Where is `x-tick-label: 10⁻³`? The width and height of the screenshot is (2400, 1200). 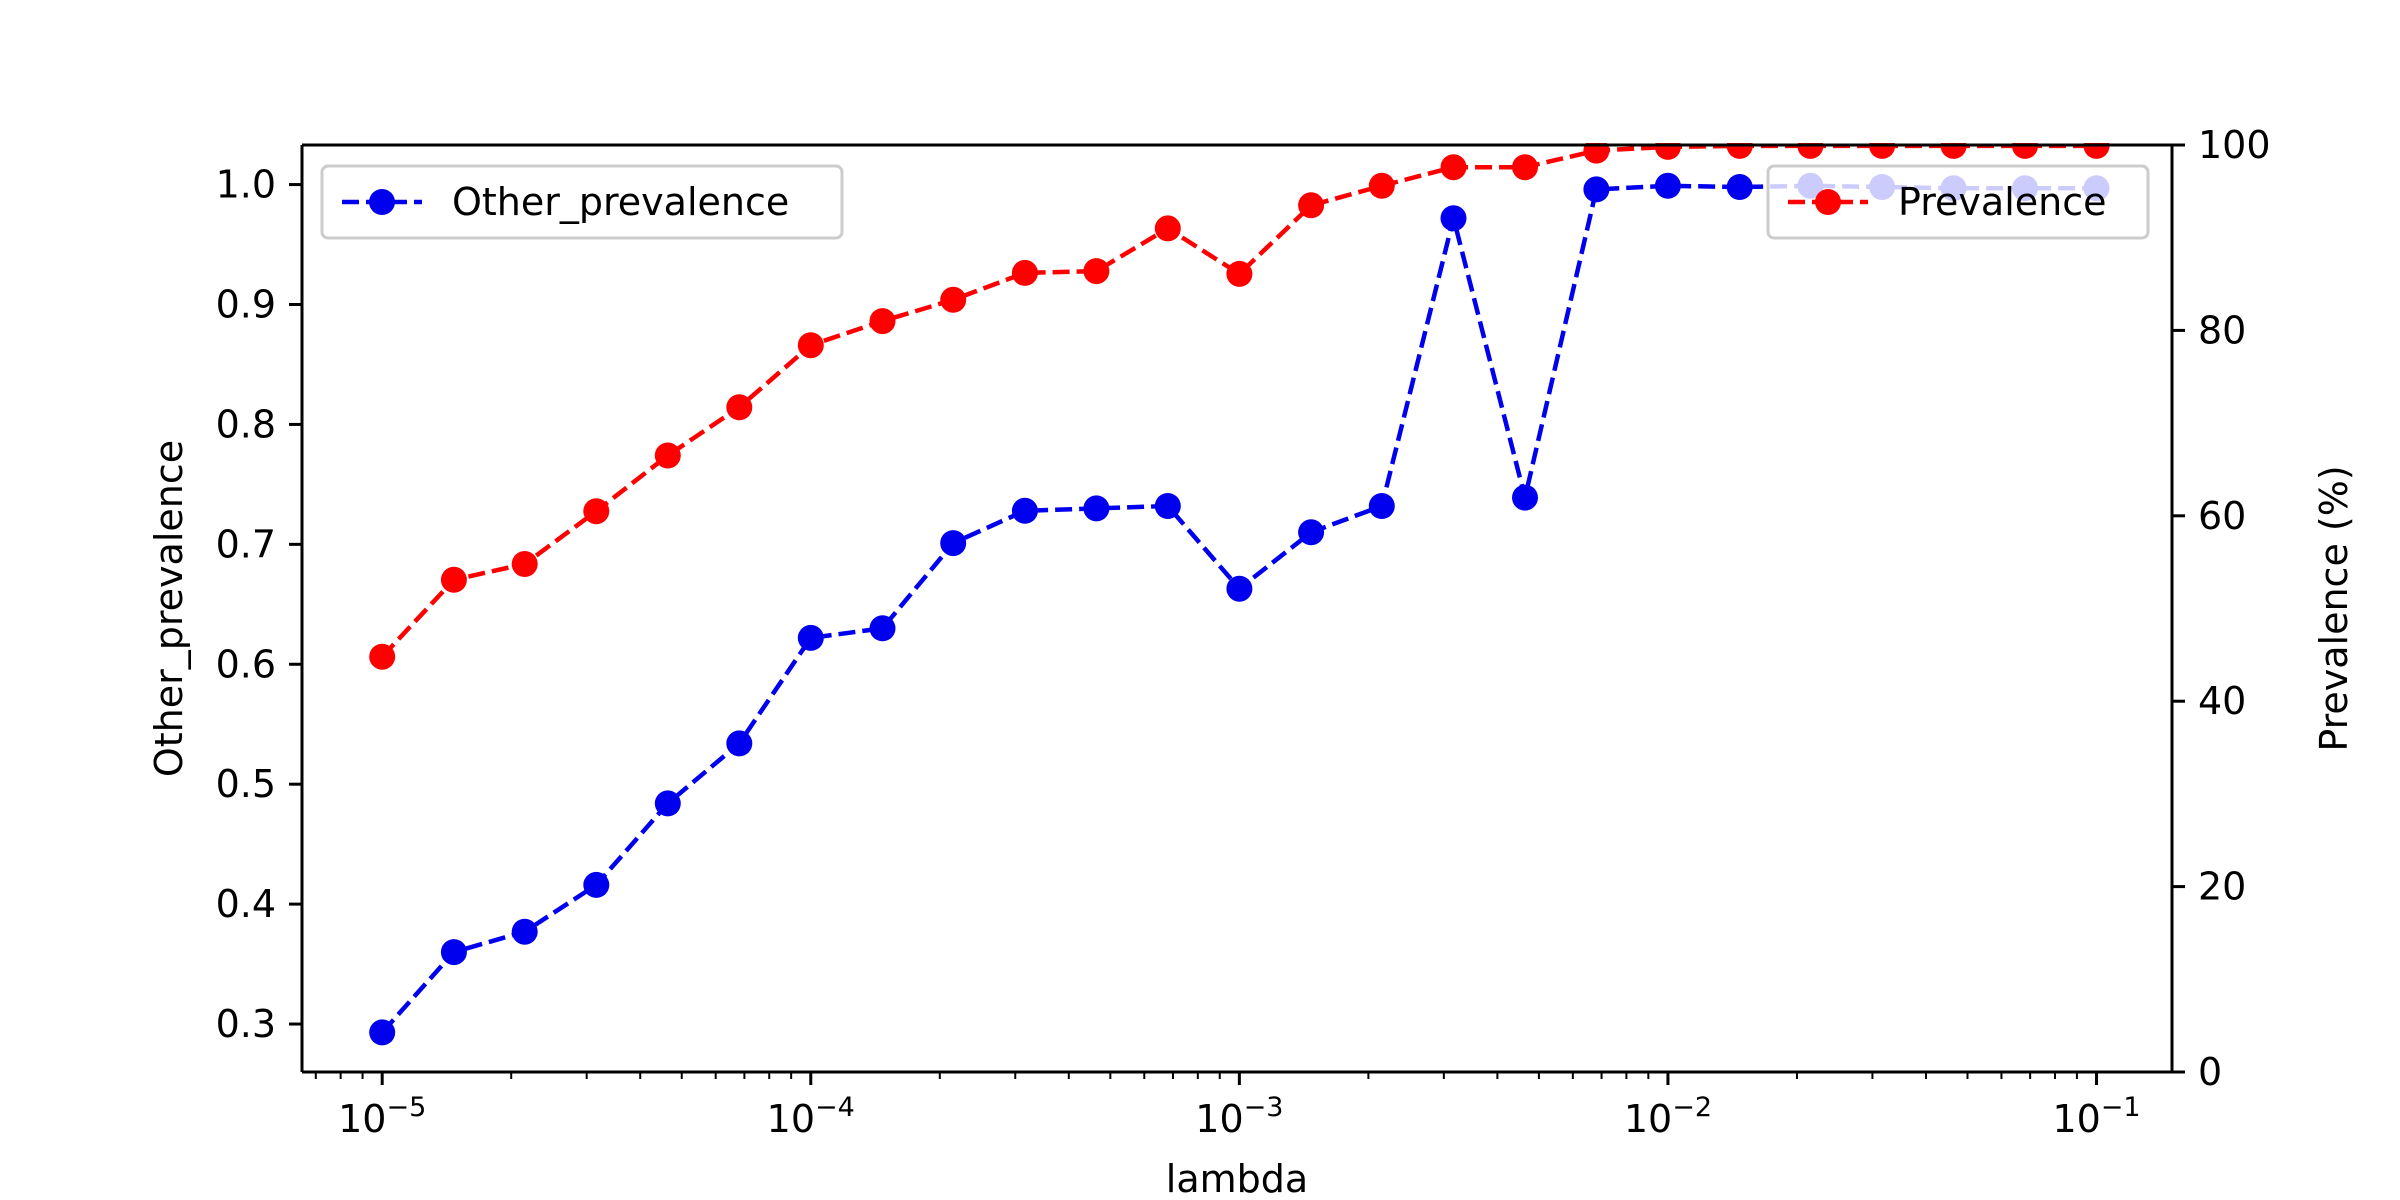 x-tick-label: 10⁻³ is located at coordinates (1239, 1116).